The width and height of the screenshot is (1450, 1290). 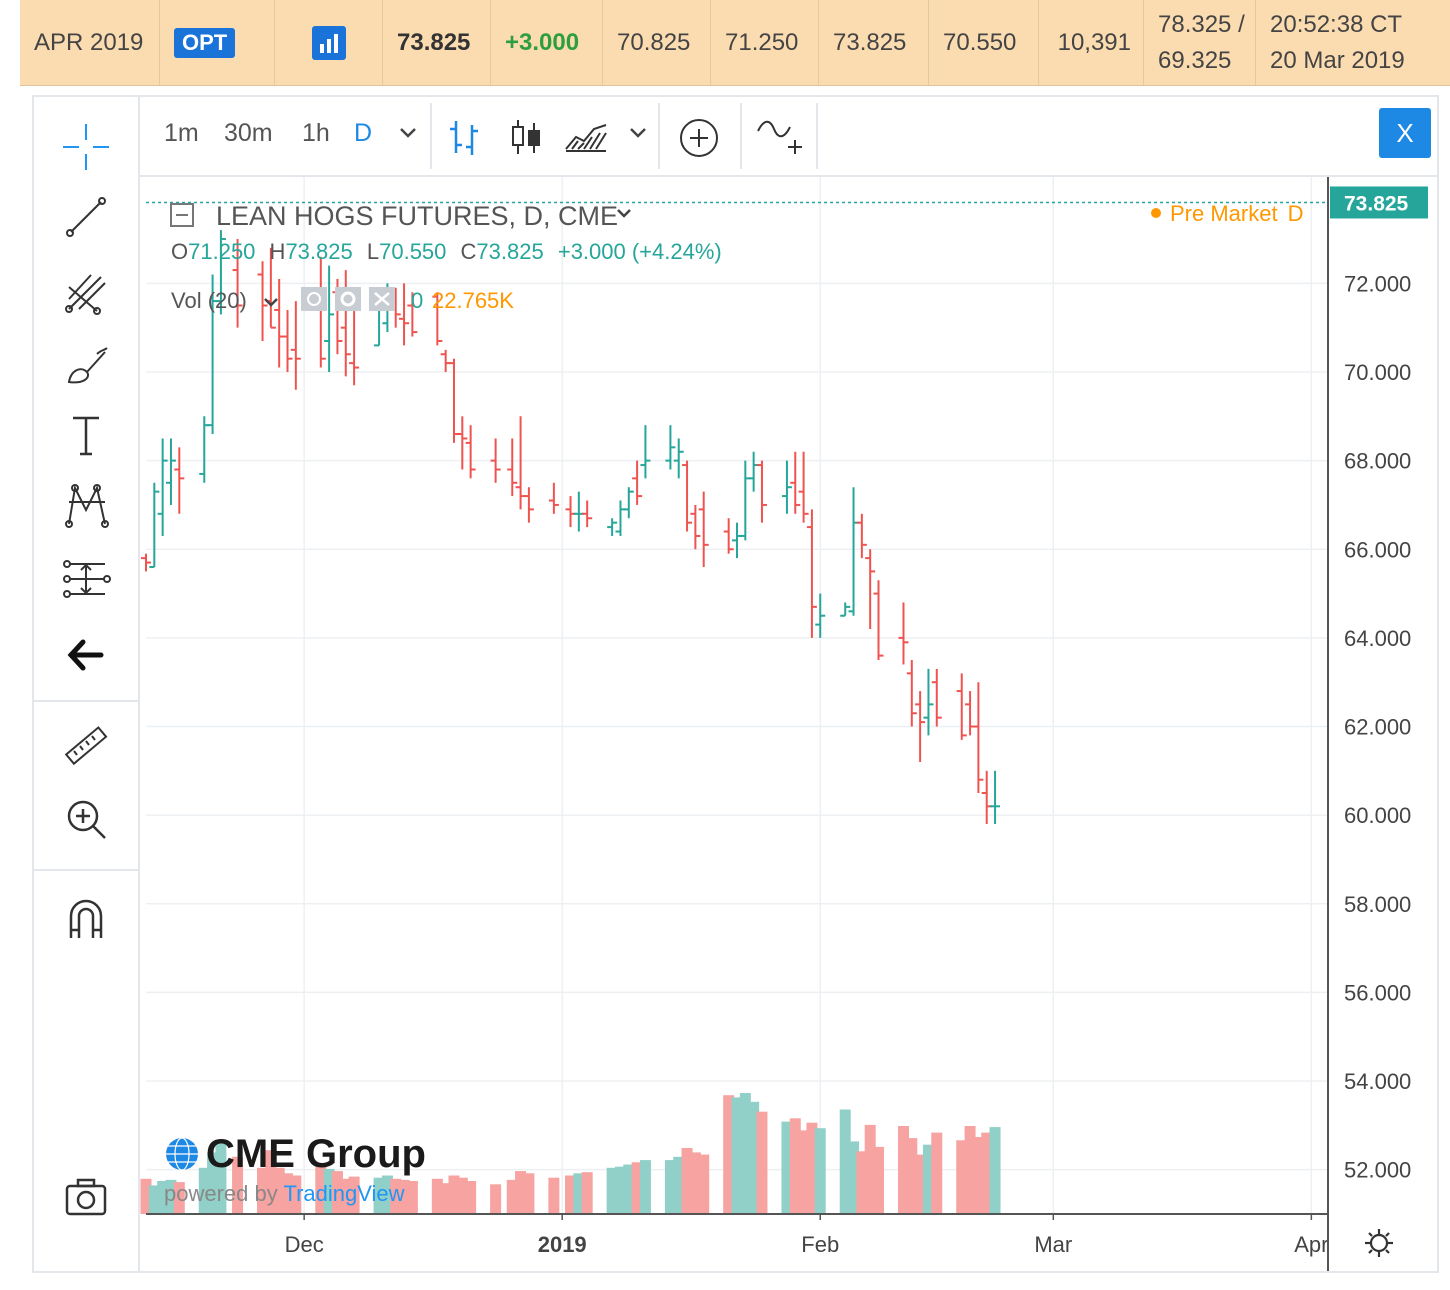 I want to click on magnet-icon, so click(x=86, y=919).